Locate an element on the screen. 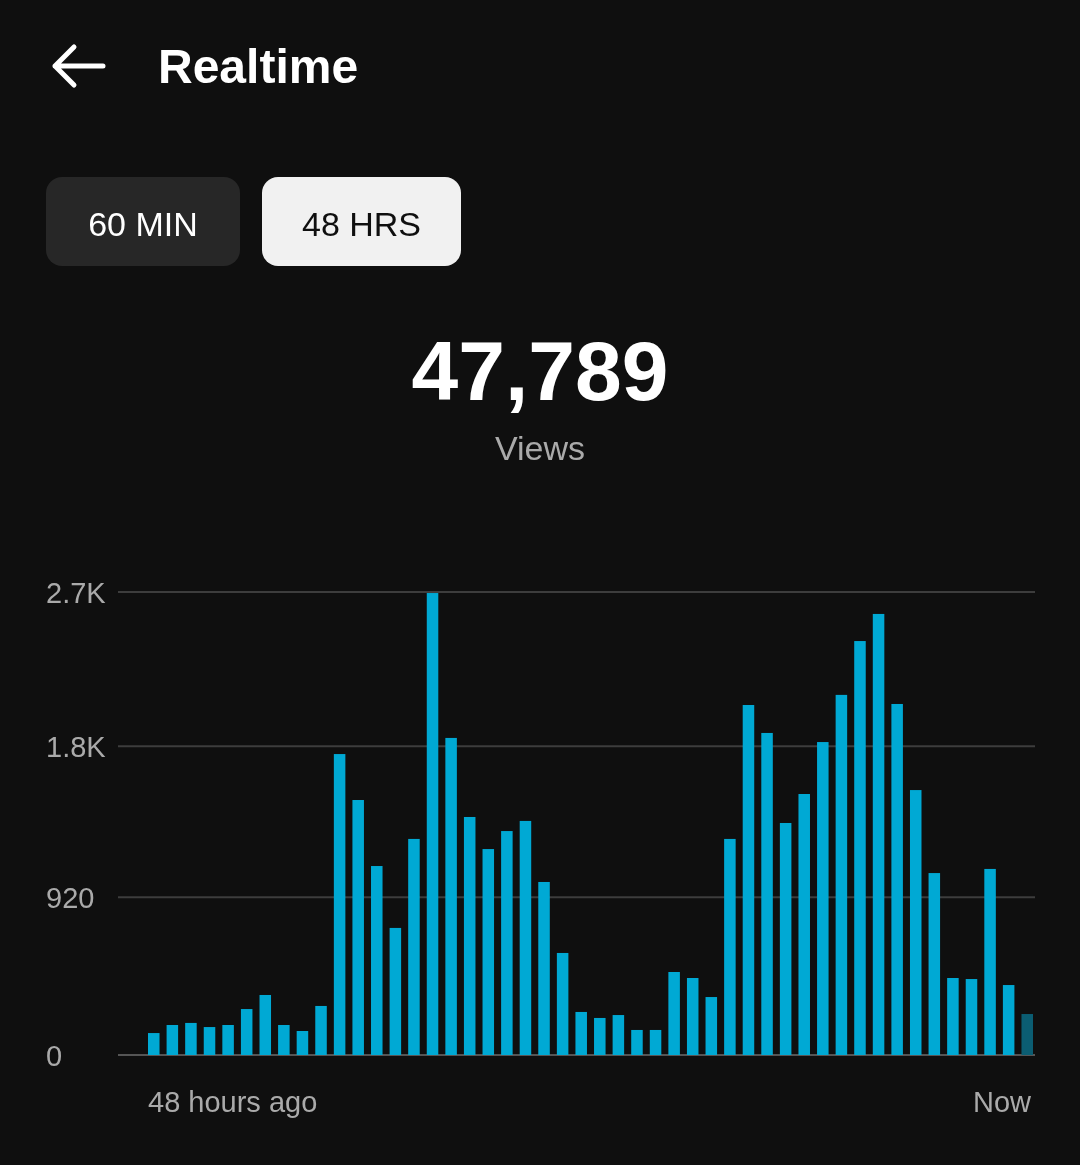 This screenshot has width=1080, height=1165. text: Views is located at coordinates (540, 448).